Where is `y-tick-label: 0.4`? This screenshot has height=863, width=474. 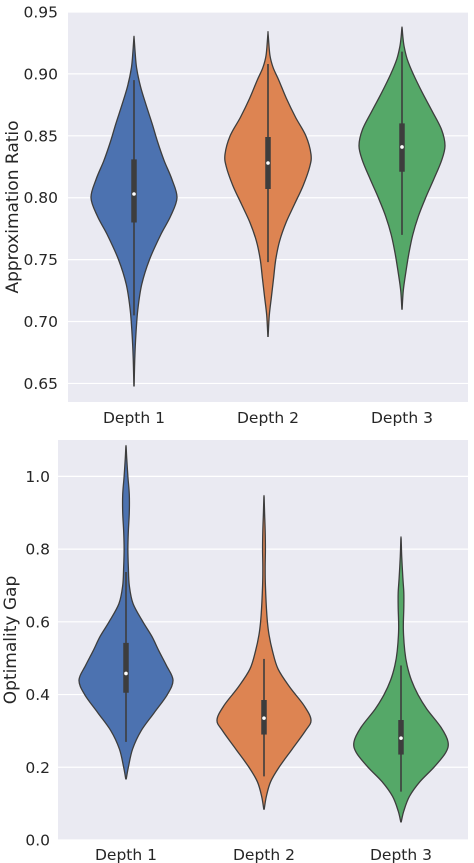
y-tick-label: 0.4 is located at coordinates (37, 695).